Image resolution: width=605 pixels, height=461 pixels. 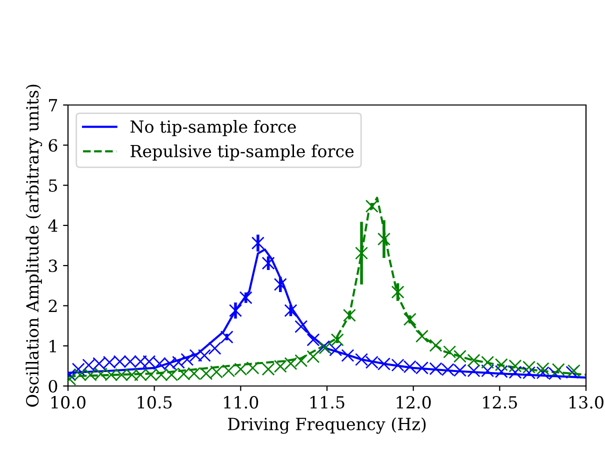 I want to click on y-tick-label: 0, so click(x=53, y=386).